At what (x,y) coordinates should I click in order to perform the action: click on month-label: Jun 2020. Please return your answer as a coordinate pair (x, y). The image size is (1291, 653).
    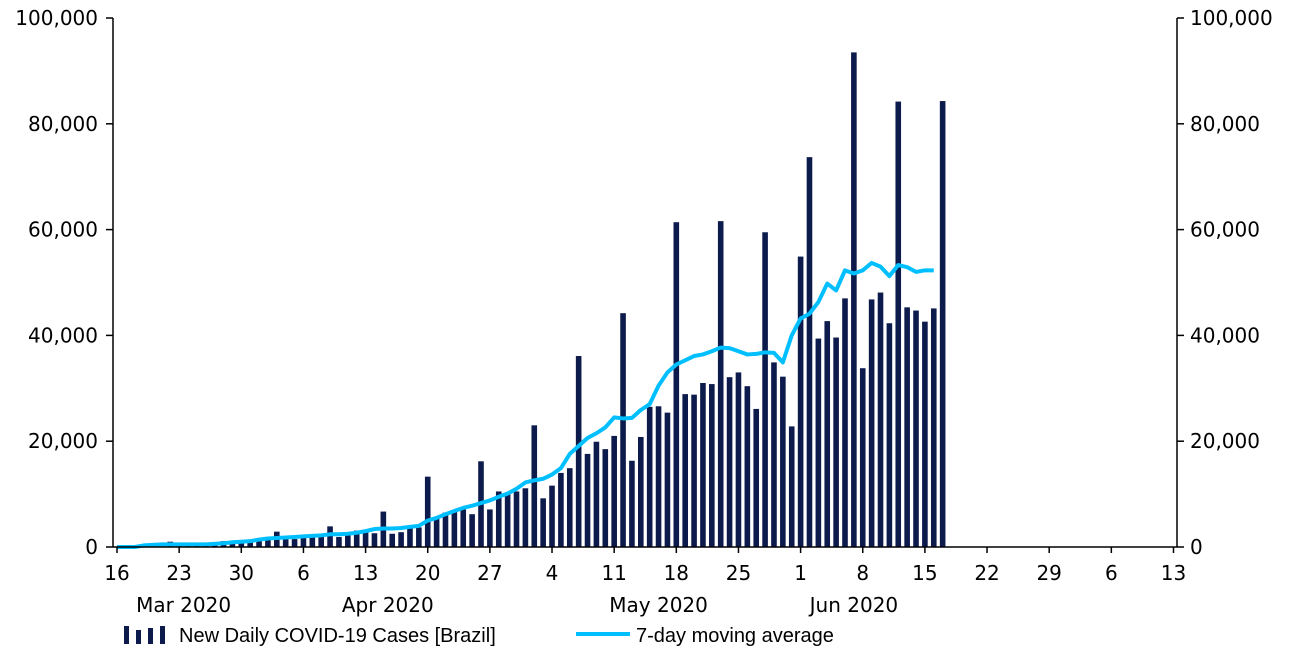
    Looking at the image, I should click on (853, 605).